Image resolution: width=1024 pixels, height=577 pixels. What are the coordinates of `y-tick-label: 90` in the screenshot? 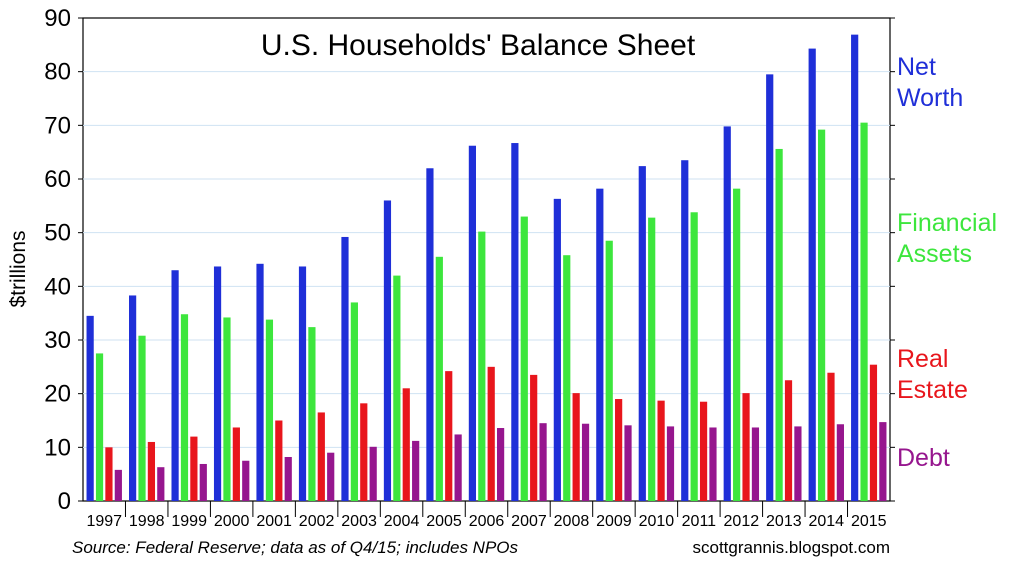 It's located at (57, 18).